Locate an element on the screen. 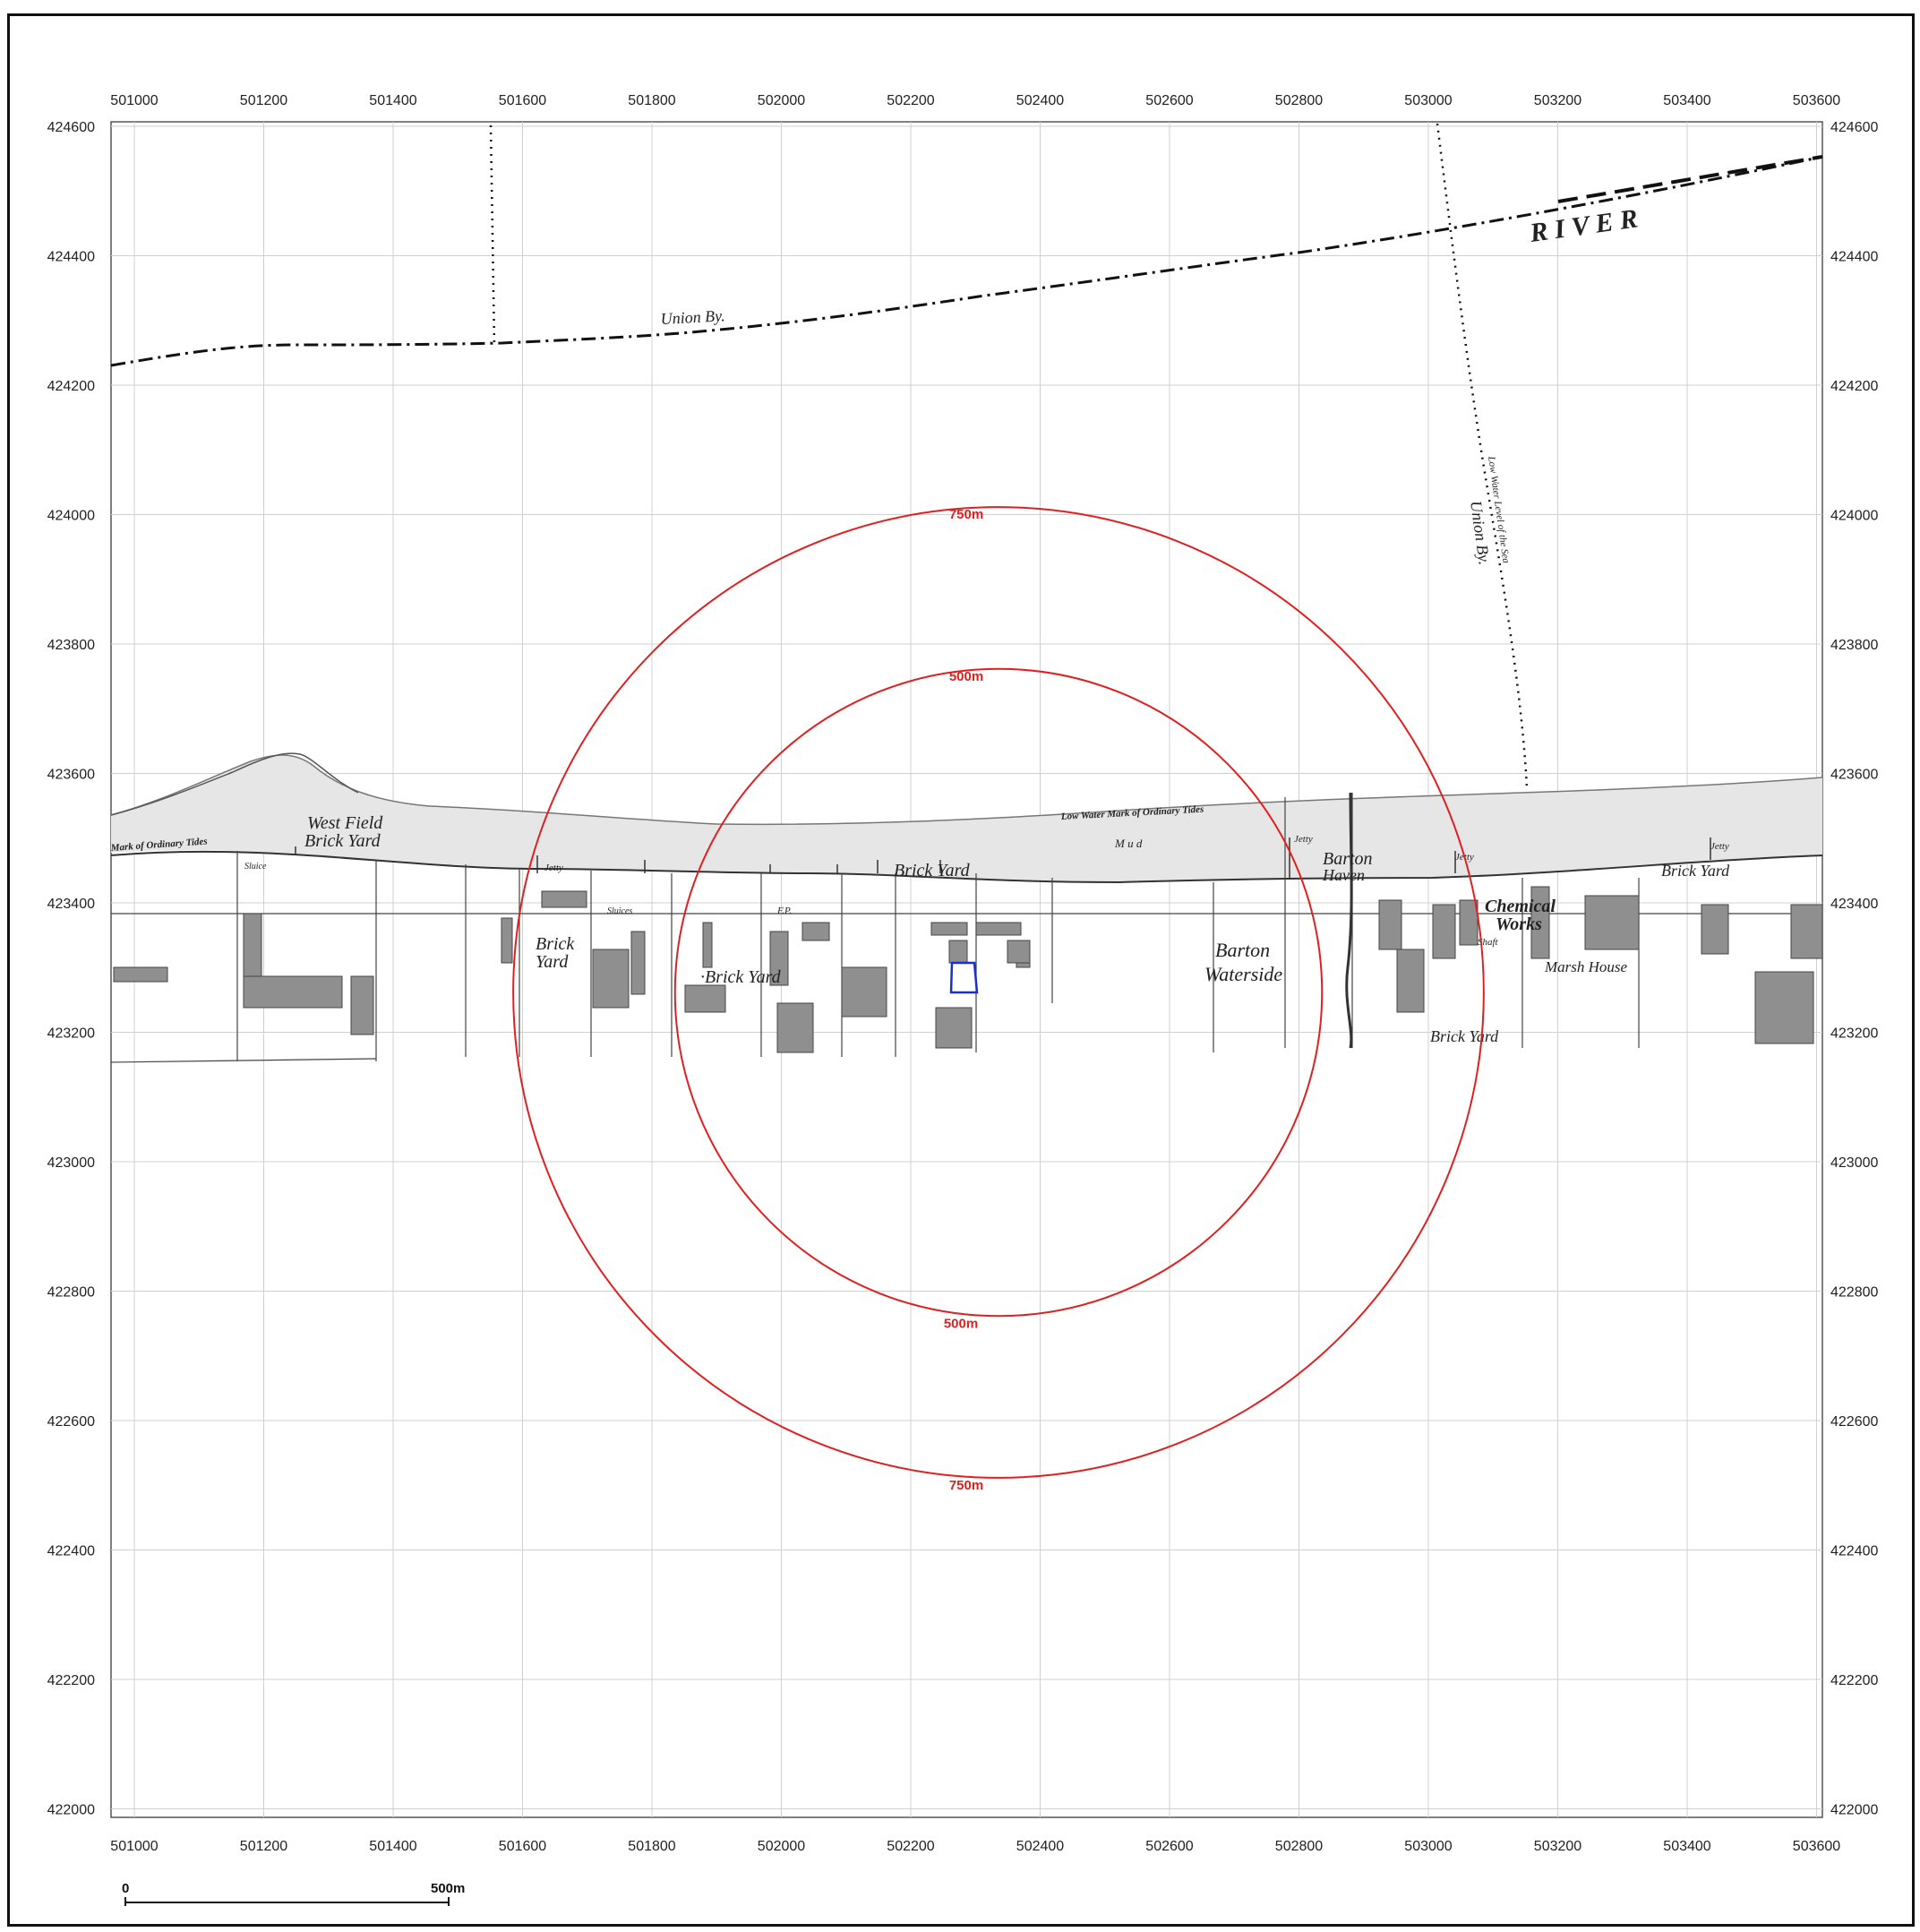 This screenshot has height=1932, width=1920. northing-tick-label: 424000 is located at coordinates (1854, 516).